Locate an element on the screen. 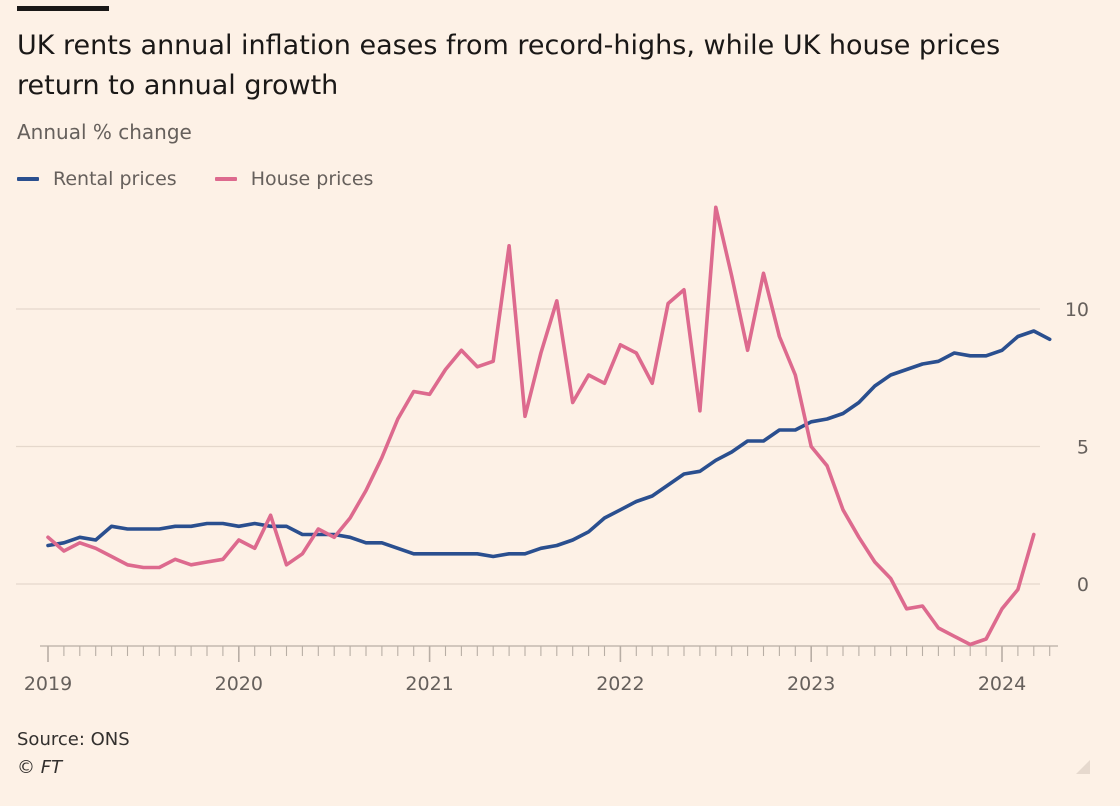 This screenshot has width=1120, height=806. legend-item-rental: Rental prices is located at coordinates (97, 179).